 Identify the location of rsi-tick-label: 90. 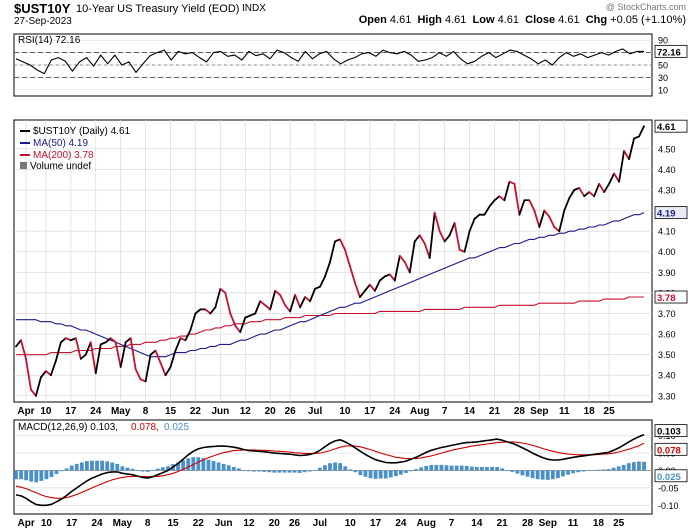
(663, 41).